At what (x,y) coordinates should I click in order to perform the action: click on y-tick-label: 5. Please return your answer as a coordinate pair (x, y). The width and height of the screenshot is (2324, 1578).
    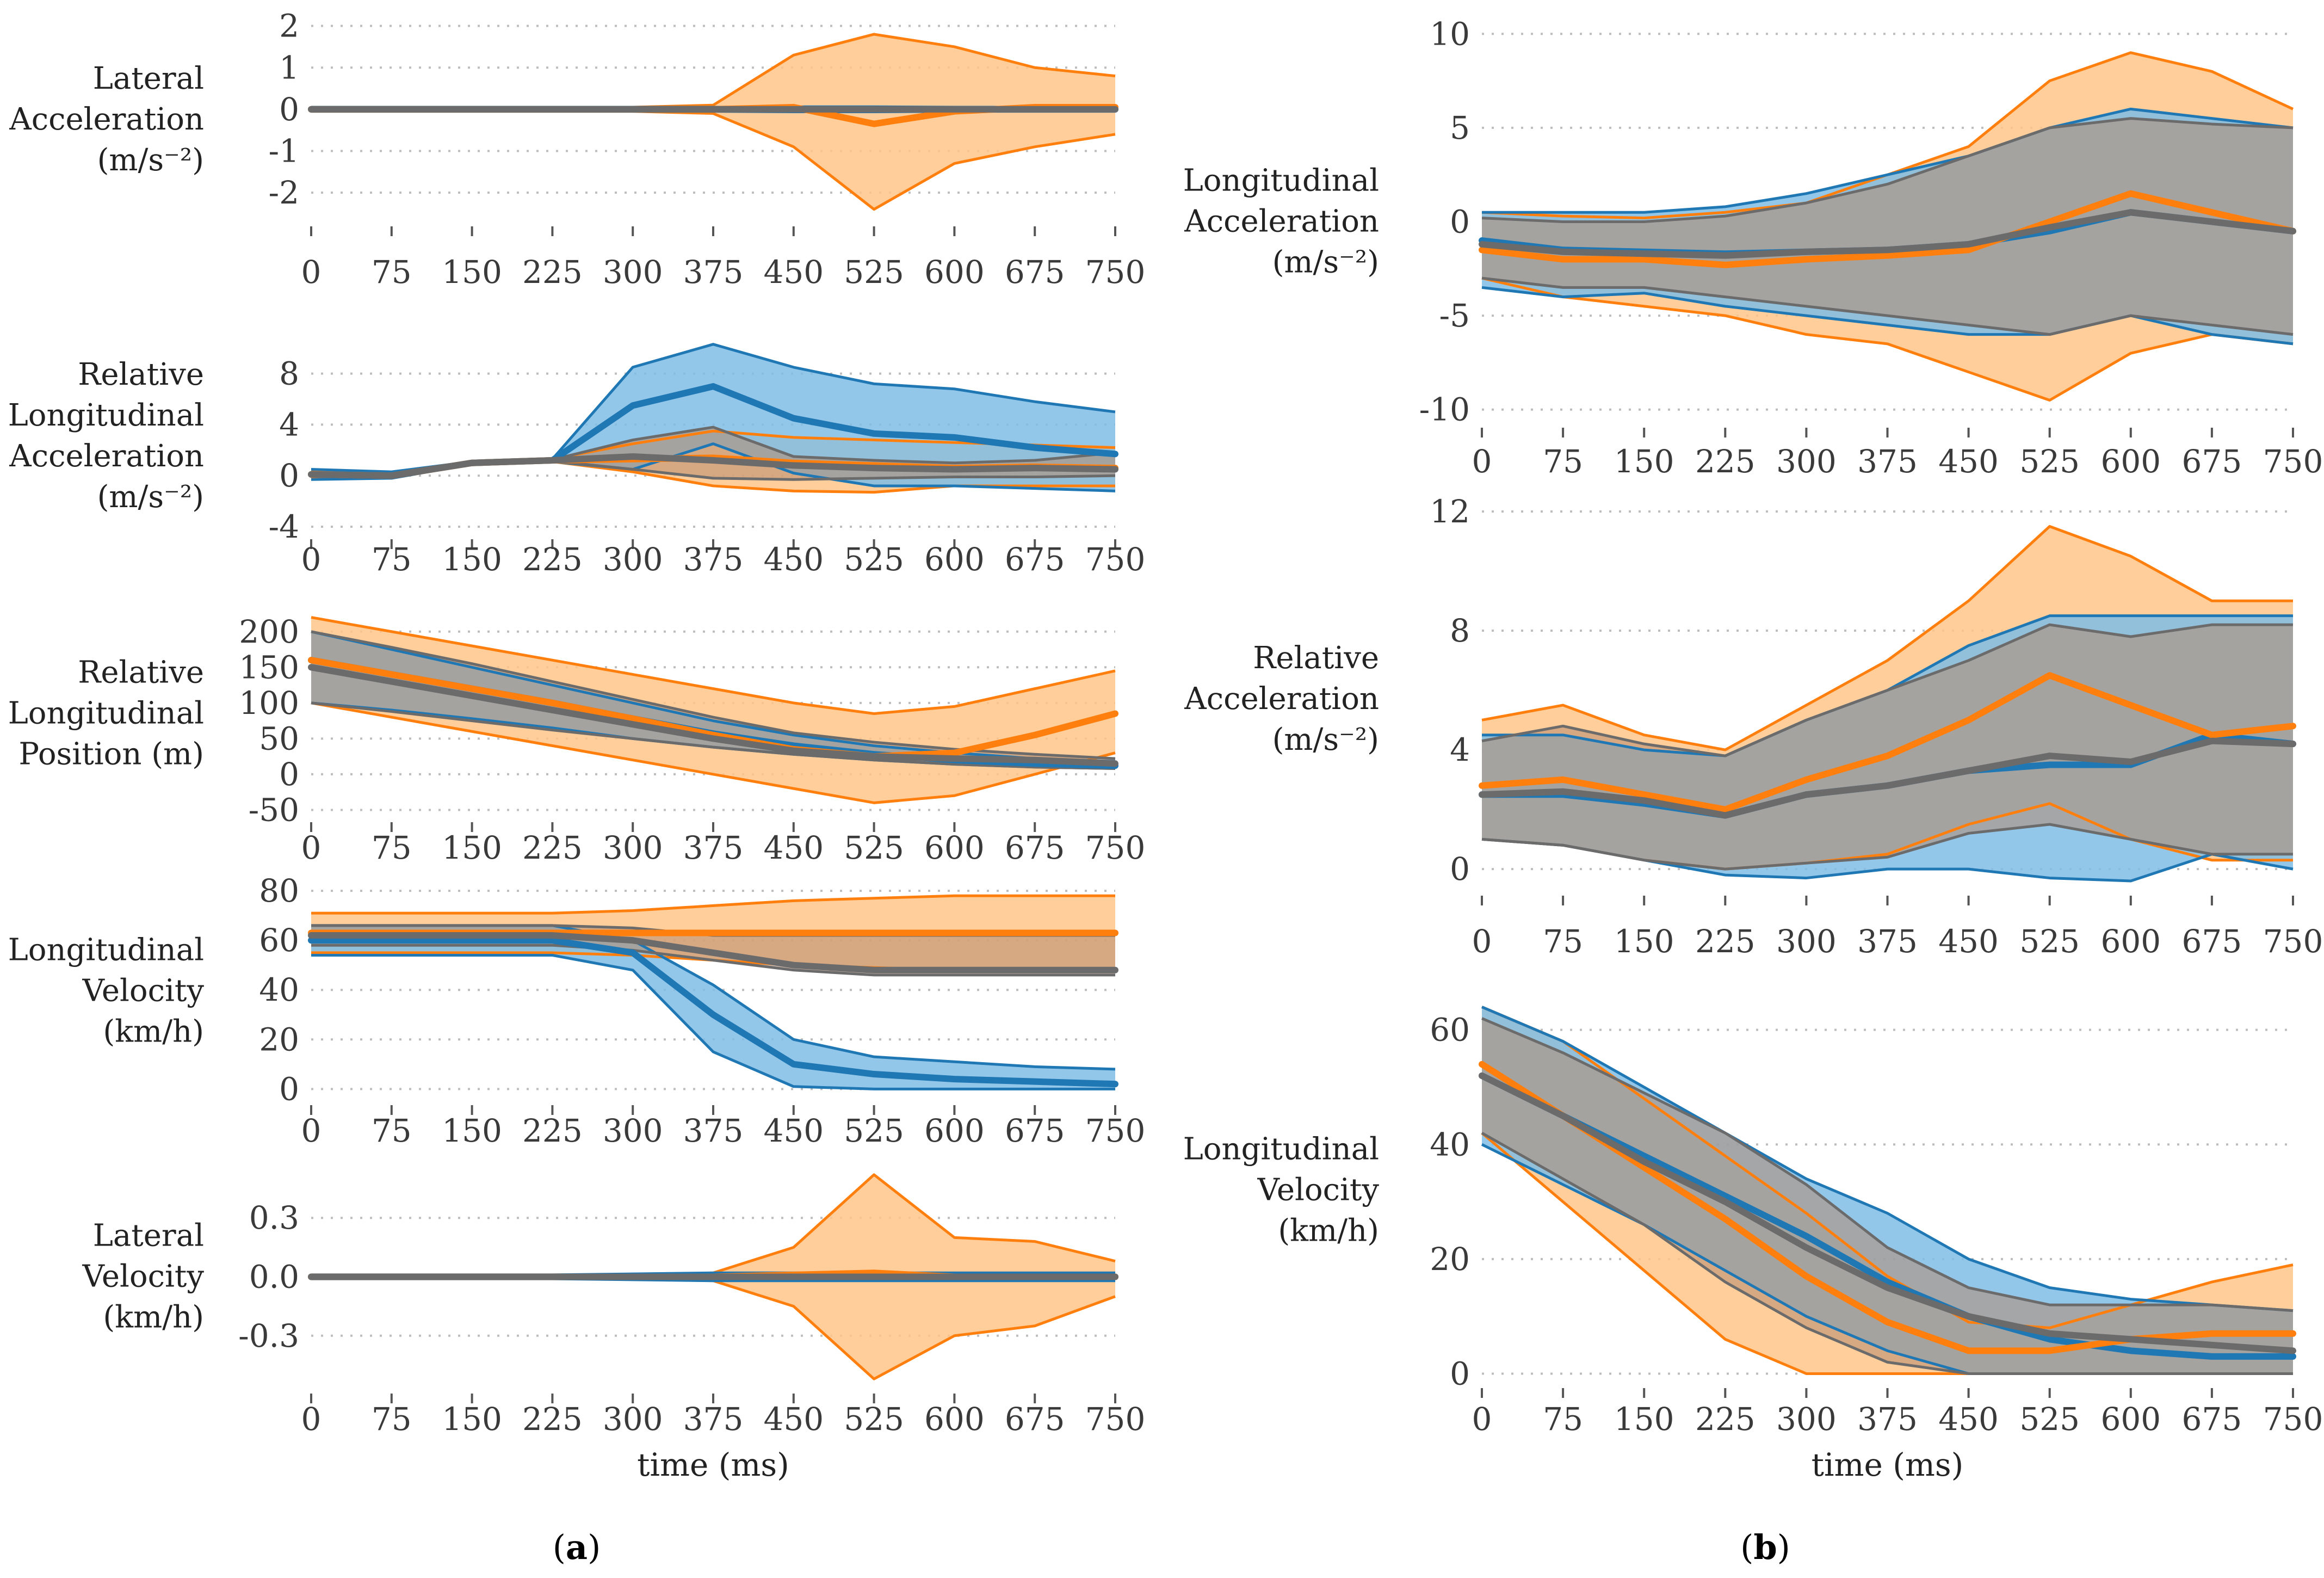
    Looking at the image, I should click on (1460, 127).